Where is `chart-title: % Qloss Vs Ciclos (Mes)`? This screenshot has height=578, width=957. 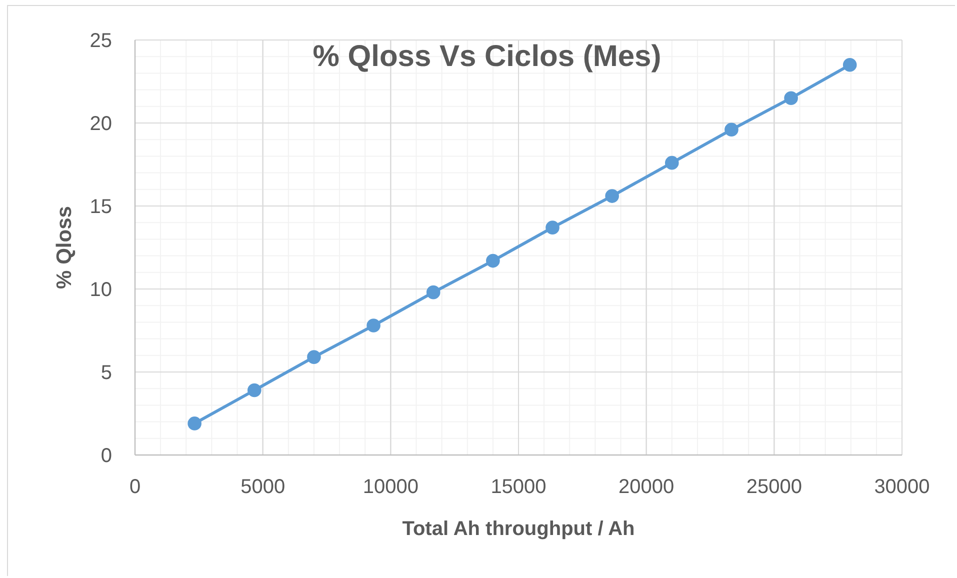
chart-title: % Qloss Vs Ciclos (Mes) is located at coordinates (487, 56).